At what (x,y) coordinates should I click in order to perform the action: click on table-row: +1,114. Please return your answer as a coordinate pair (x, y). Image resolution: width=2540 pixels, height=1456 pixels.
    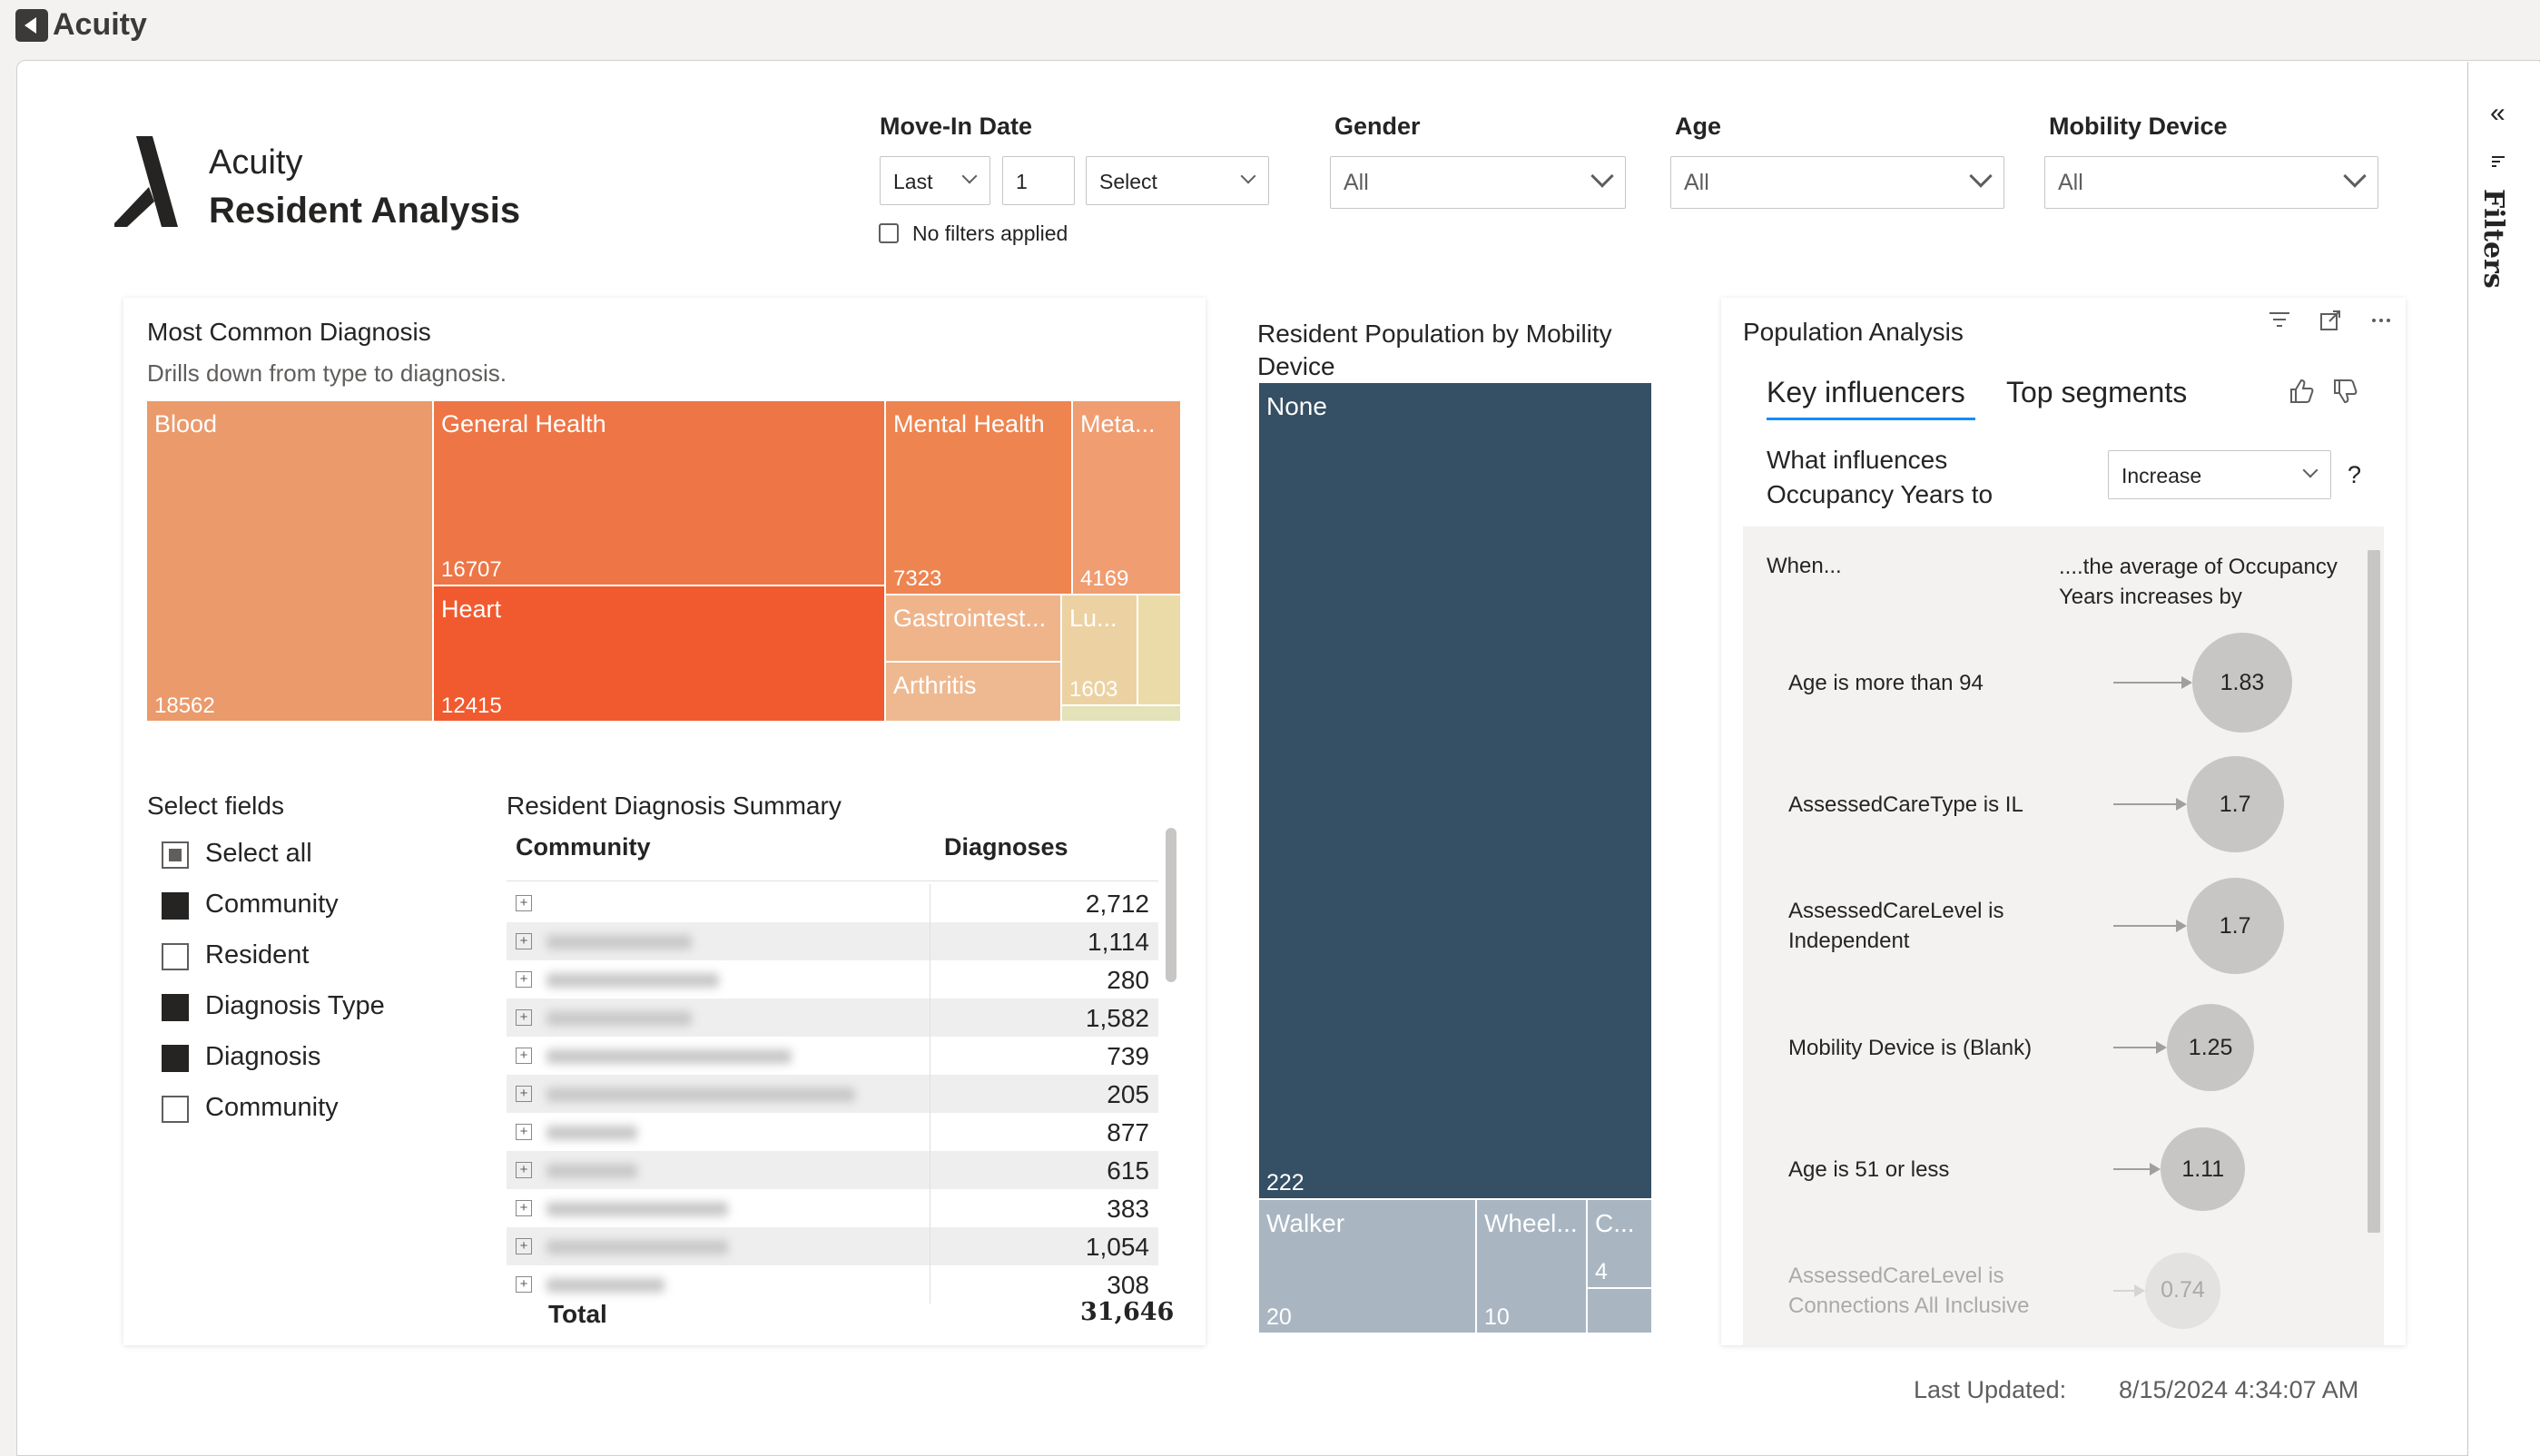
    Looking at the image, I should click on (832, 941).